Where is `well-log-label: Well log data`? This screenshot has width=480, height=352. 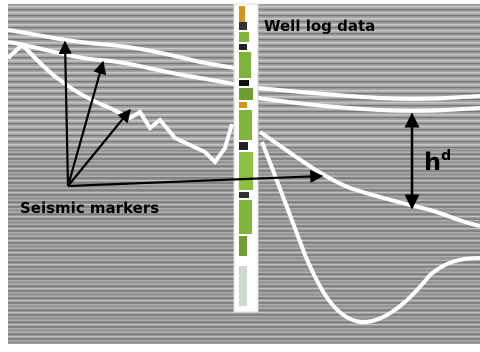
well-log-label: Well log data is located at coordinates (319, 26).